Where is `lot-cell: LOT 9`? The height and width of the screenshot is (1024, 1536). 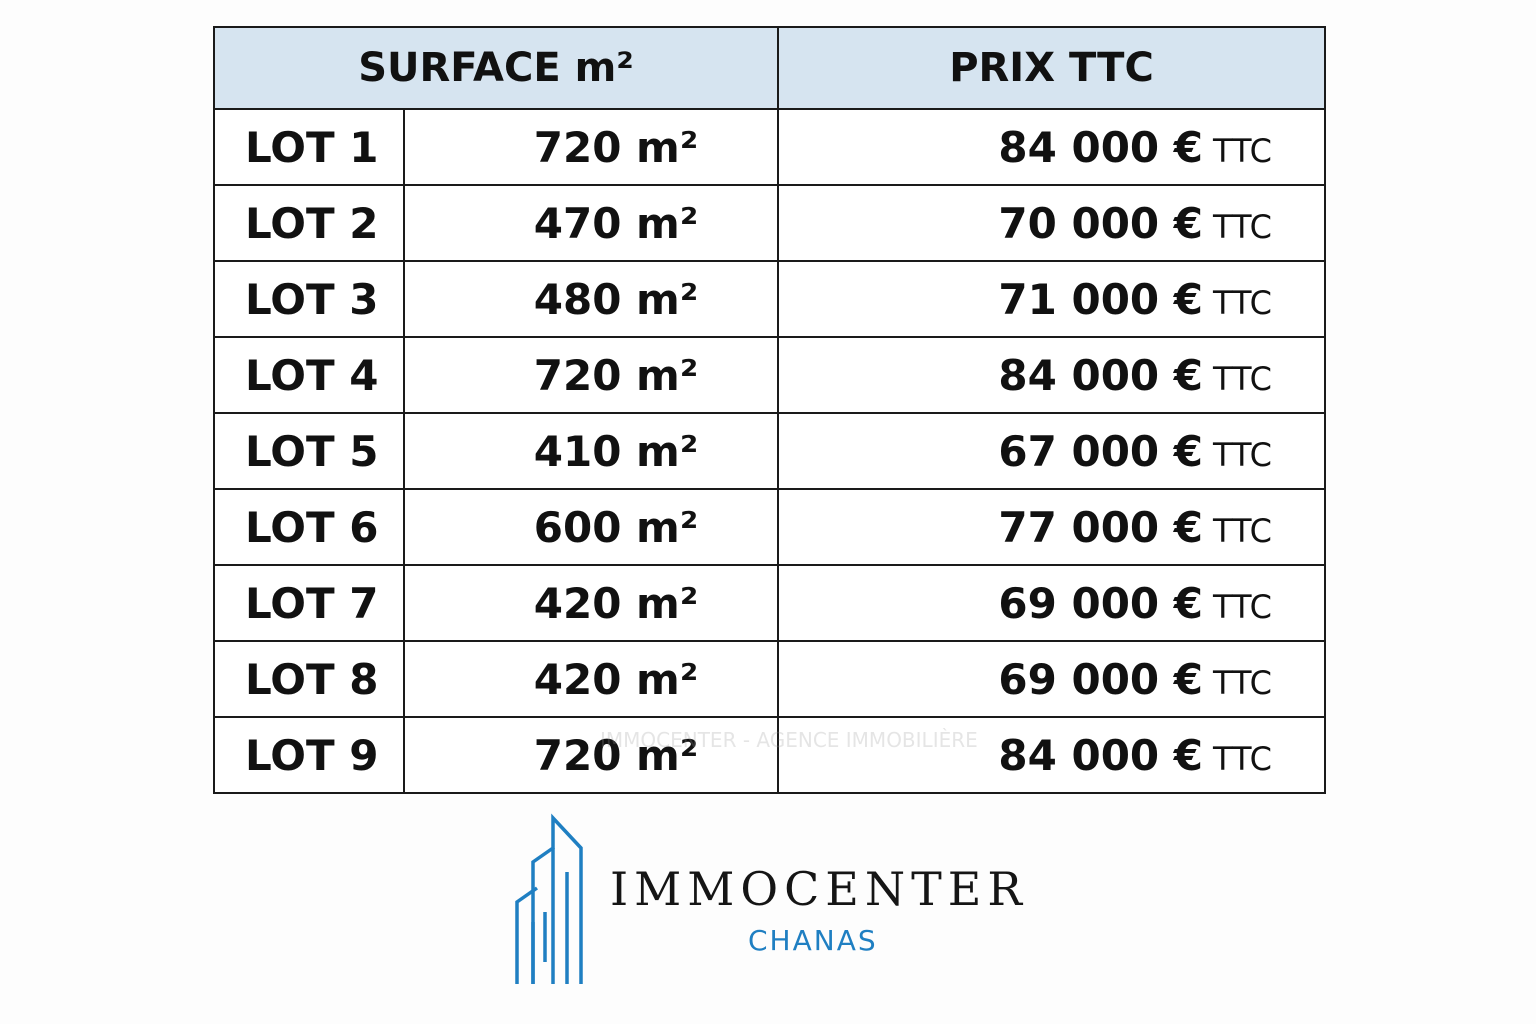
lot-cell: LOT 9 is located at coordinates (309, 755).